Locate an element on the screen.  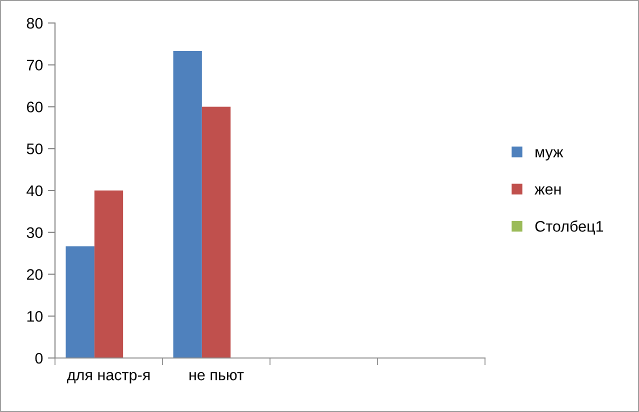
y-tick-label: 10 is located at coordinates (35, 316).